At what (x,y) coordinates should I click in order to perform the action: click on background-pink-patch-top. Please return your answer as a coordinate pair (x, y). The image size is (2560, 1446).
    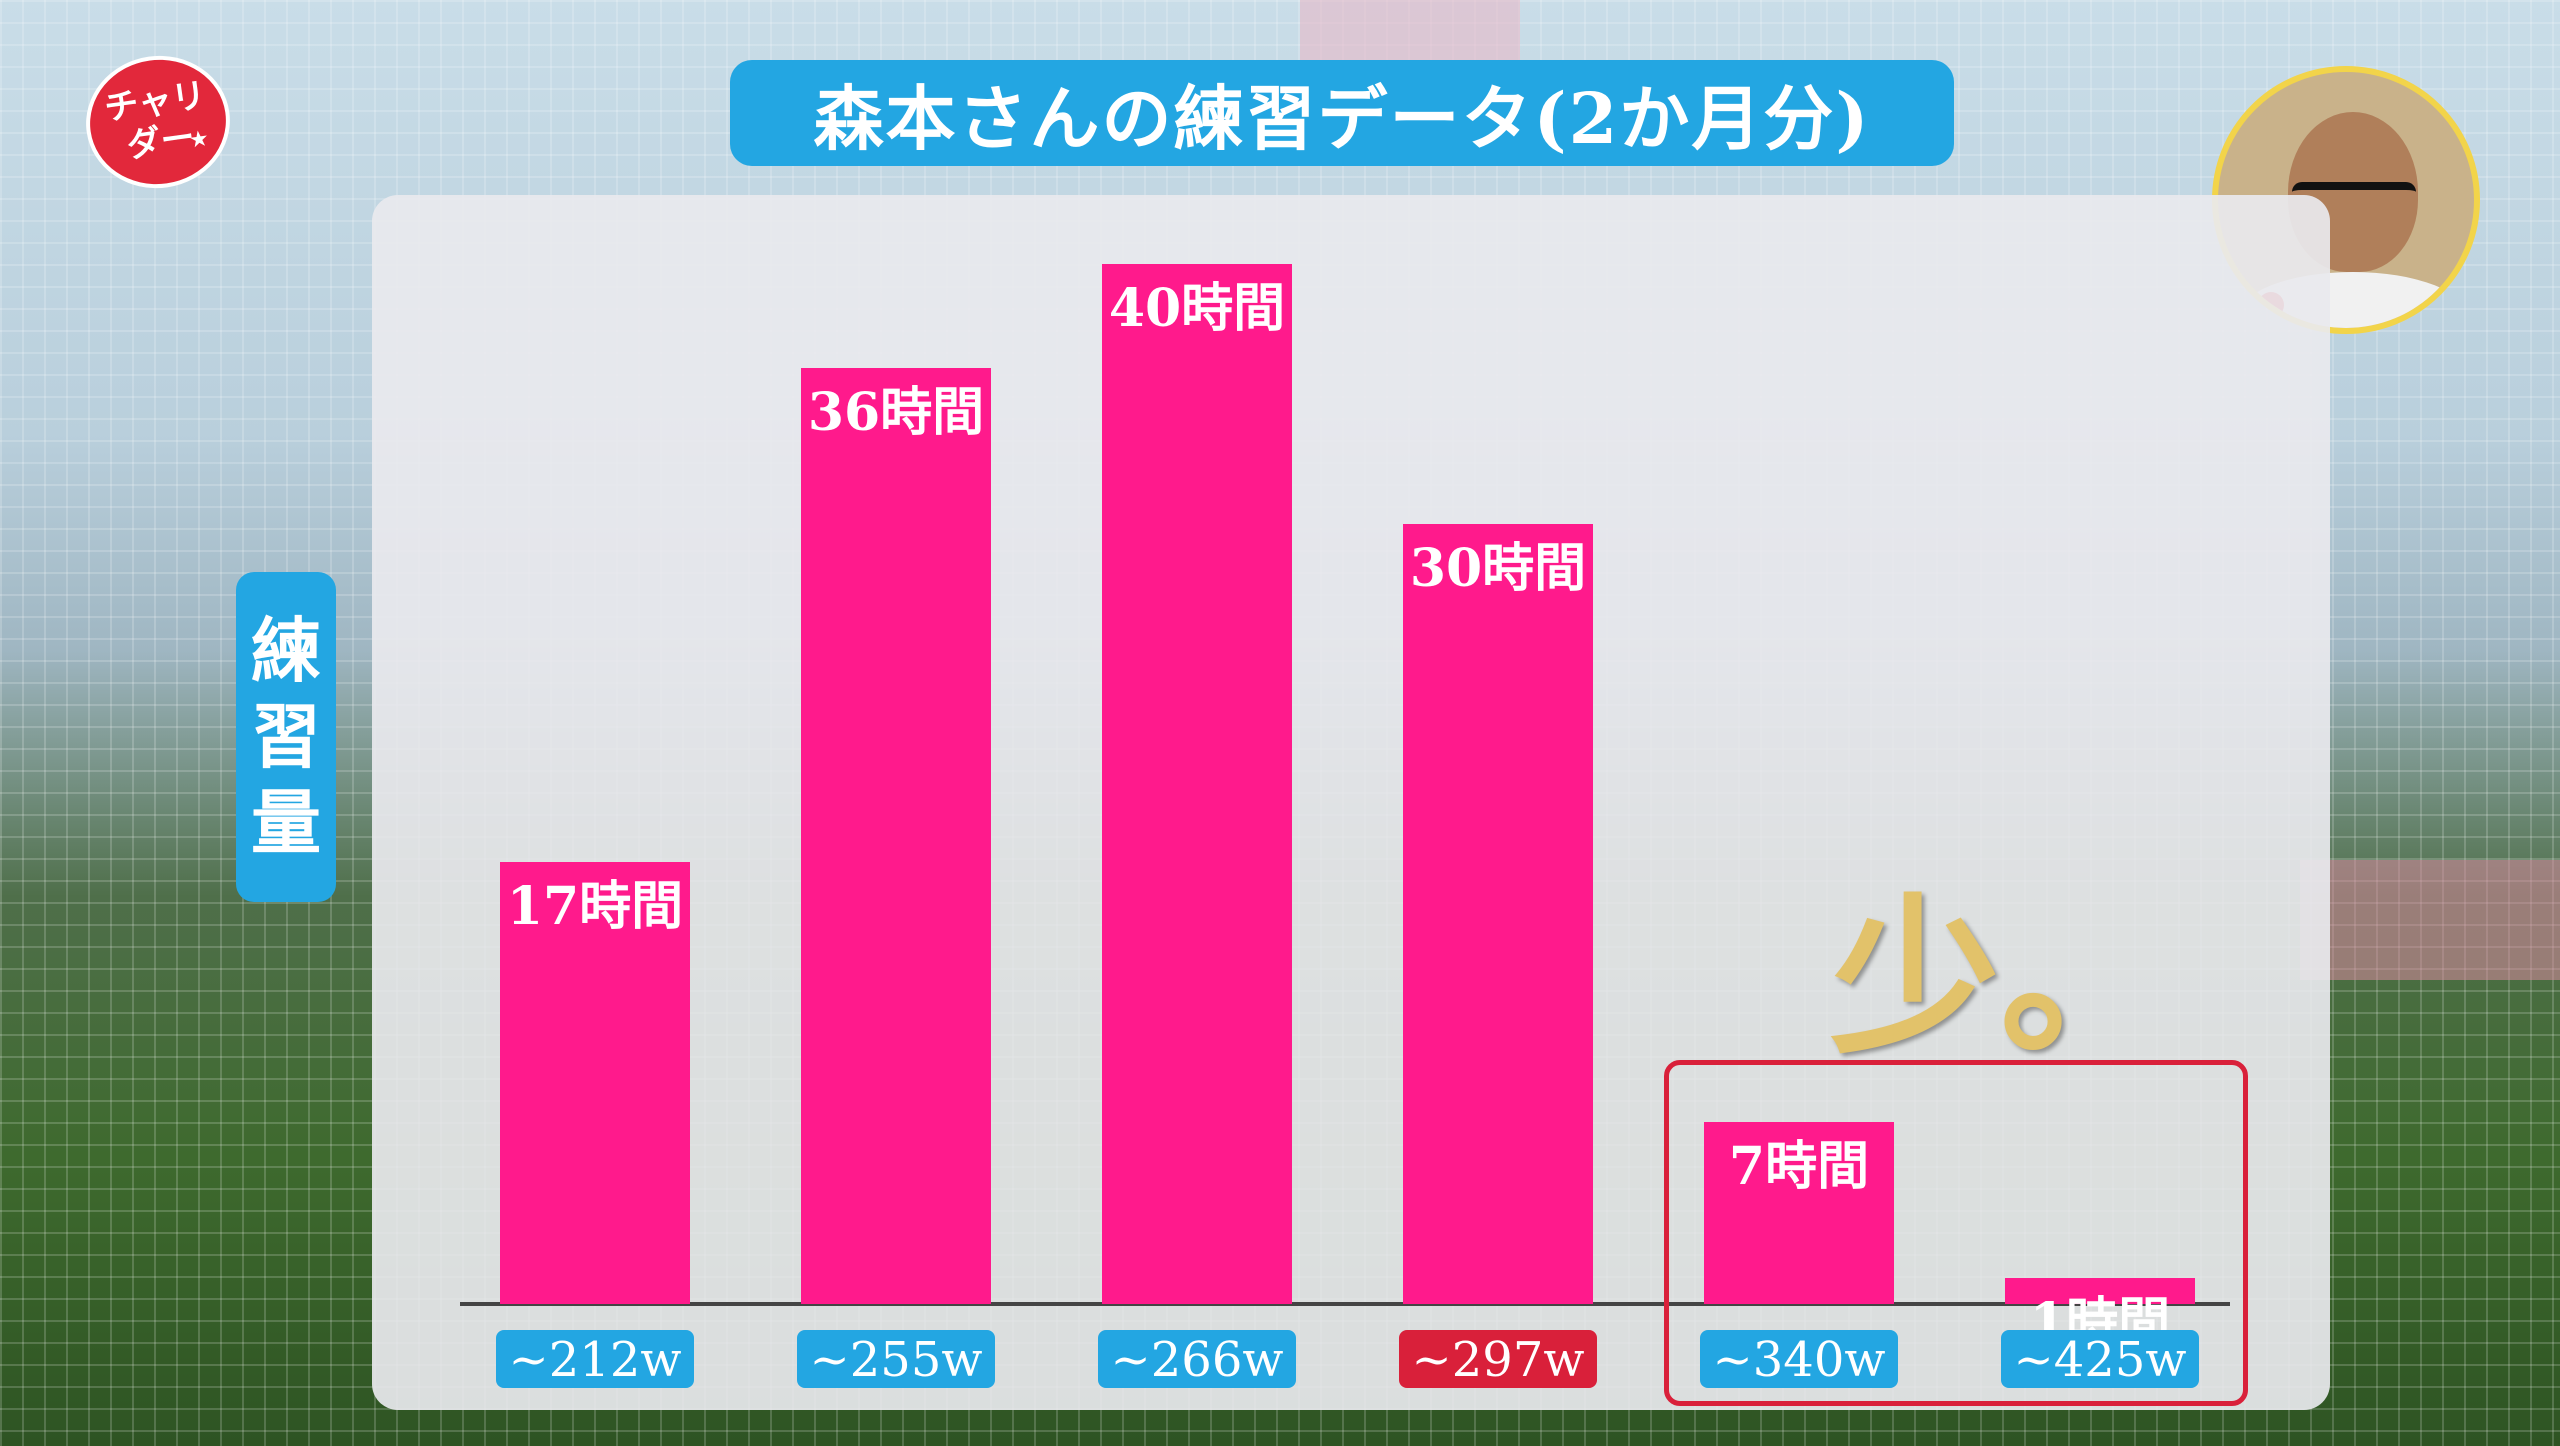
    Looking at the image, I should click on (1410, 30).